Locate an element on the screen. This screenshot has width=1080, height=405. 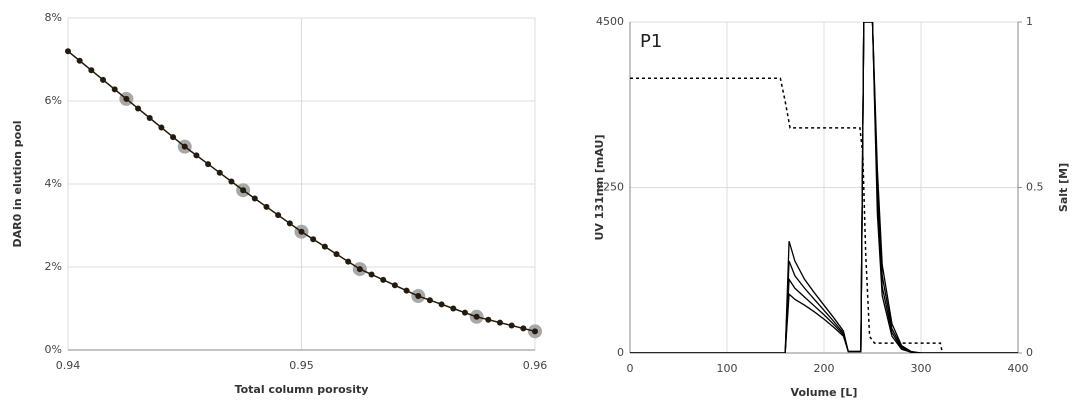
y2-axis-title: Salt [M] is located at coordinates (1063, 187).